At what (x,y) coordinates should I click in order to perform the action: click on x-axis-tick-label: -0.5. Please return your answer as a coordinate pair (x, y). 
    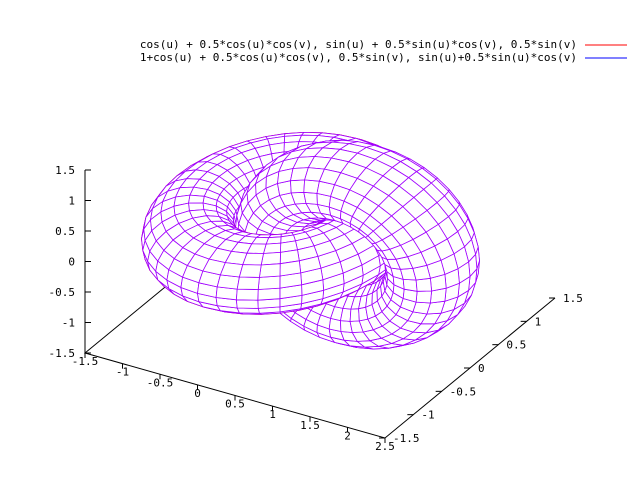
    Looking at the image, I should click on (160, 382).